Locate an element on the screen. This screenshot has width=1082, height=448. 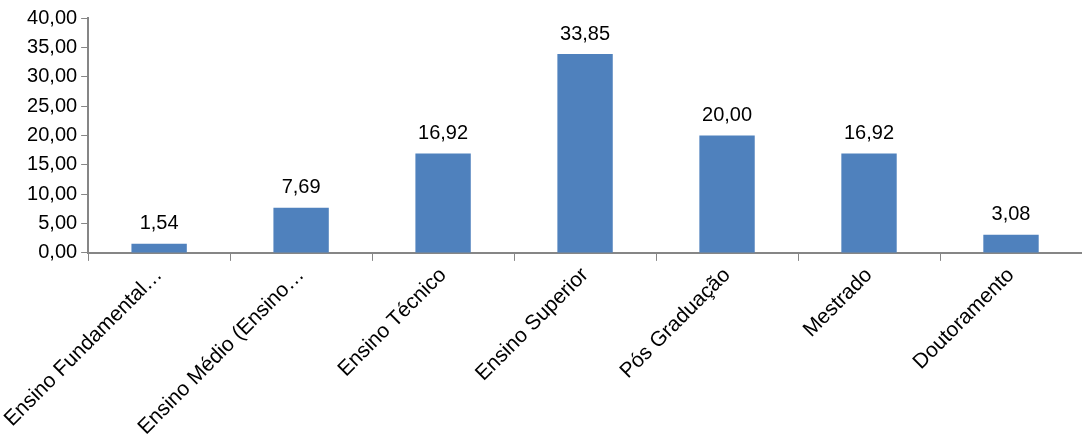
y-tick-label: 35,00 is located at coordinates (52, 45).